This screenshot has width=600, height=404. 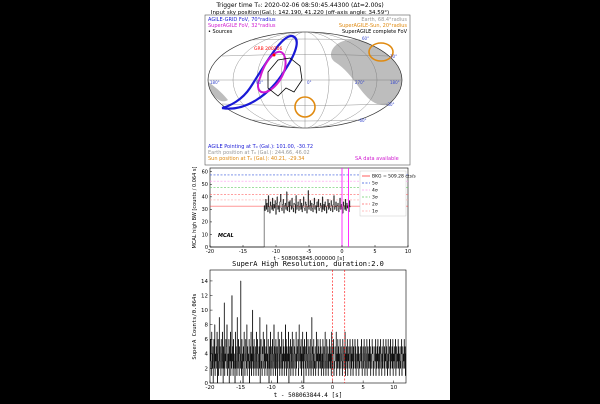 I want to click on agile-fov-contour, so click(x=259, y=72).